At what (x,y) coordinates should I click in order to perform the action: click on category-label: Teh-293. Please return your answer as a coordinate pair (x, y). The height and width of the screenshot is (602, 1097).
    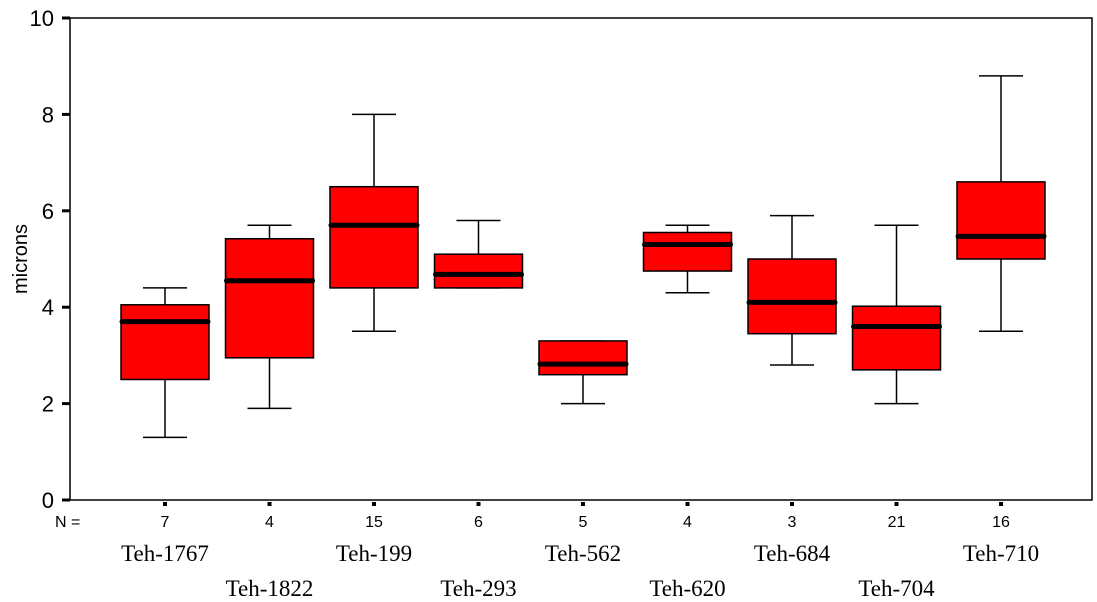
    Looking at the image, I should click on (478, 588).